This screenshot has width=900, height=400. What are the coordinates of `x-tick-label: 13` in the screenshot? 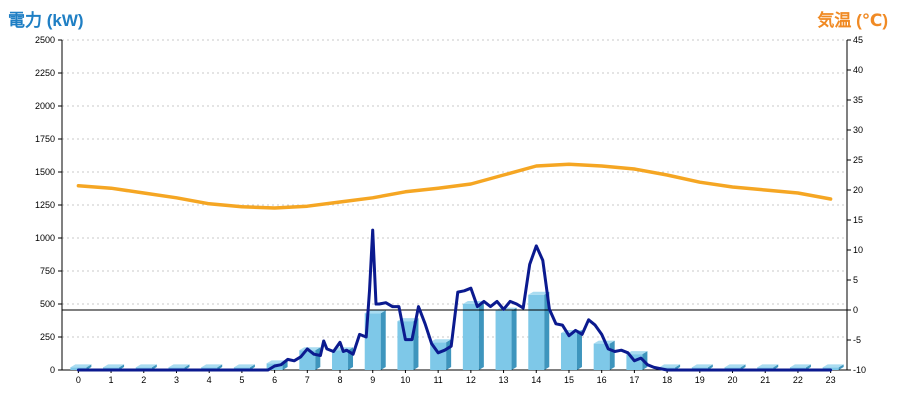 It's located at (504, 380).